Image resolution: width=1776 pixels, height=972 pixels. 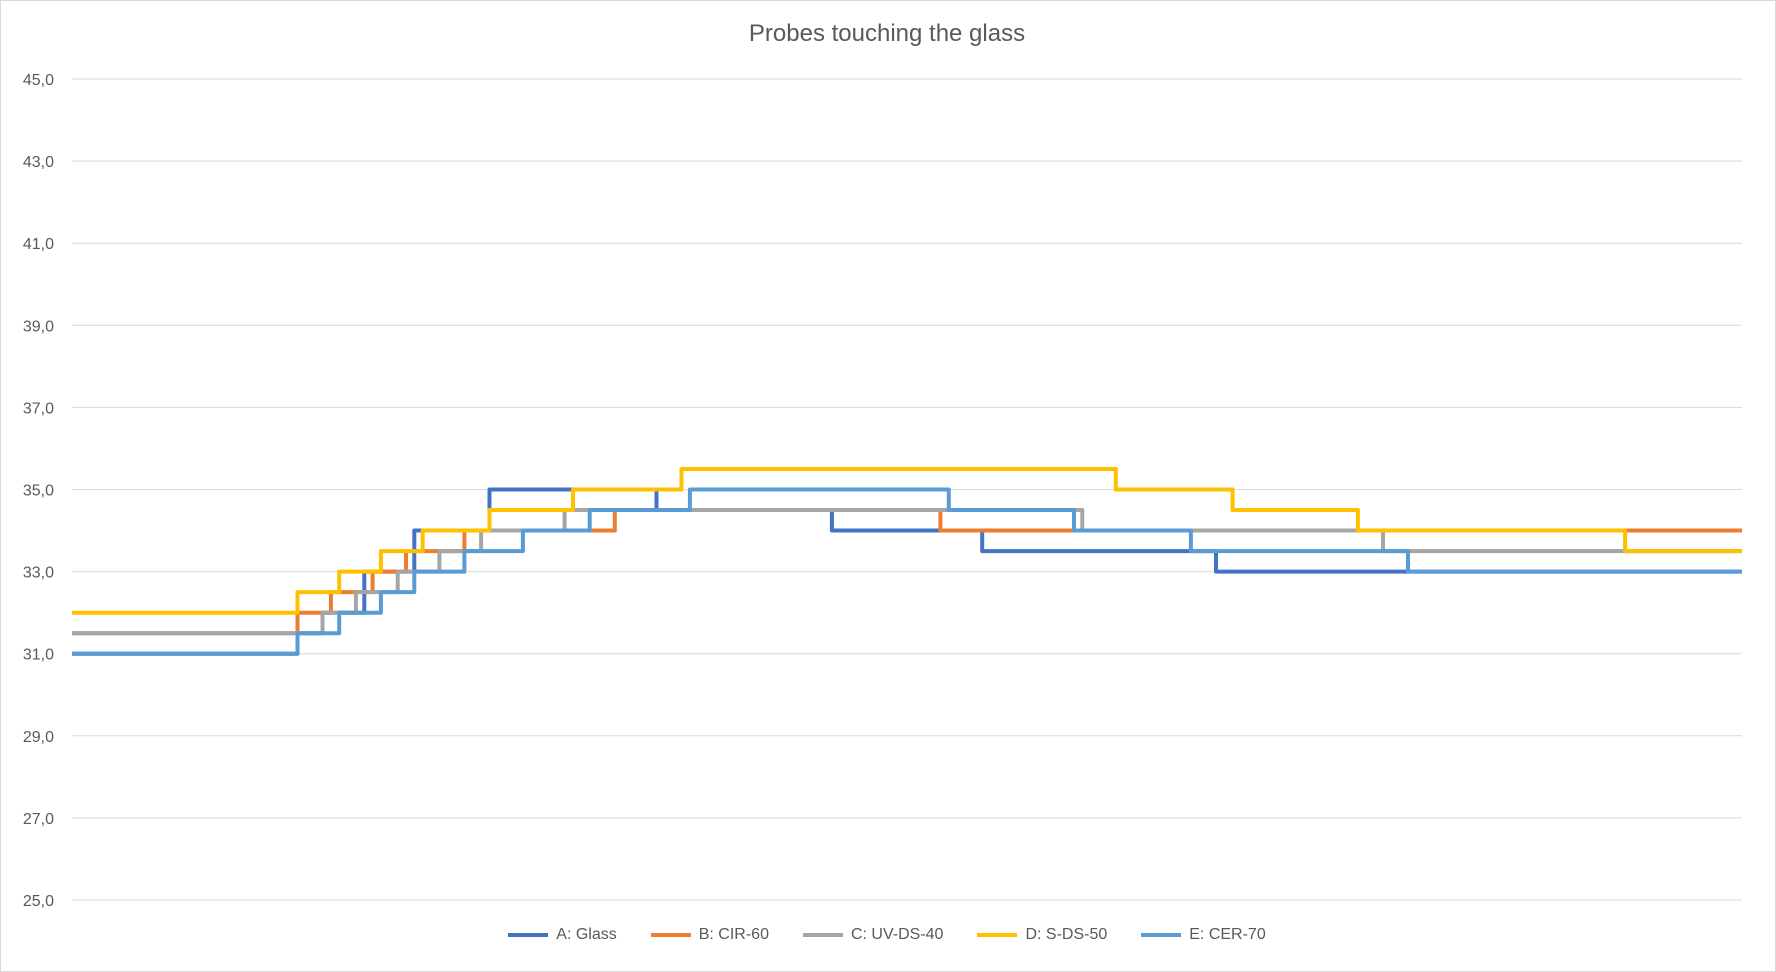 What do you see at coordinates (887, 33) in the screenshot?
I see `chart-title: Probes touching the glass` at bounding box center [887, 33].